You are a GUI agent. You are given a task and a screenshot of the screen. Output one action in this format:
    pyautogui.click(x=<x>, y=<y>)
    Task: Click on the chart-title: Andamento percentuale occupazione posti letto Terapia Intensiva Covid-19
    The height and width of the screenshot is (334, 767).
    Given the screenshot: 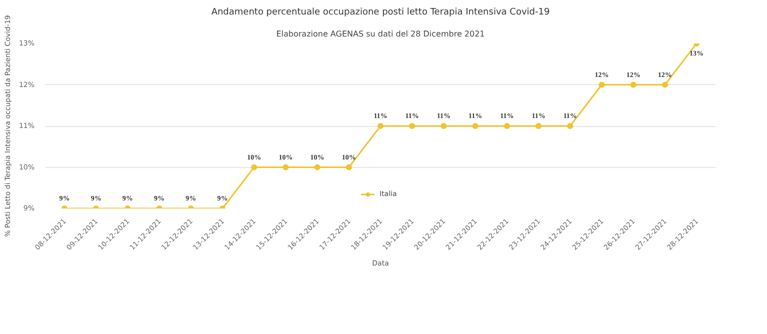 What is the action you would take?
    pyautogui.click(x=380, y=13)
    